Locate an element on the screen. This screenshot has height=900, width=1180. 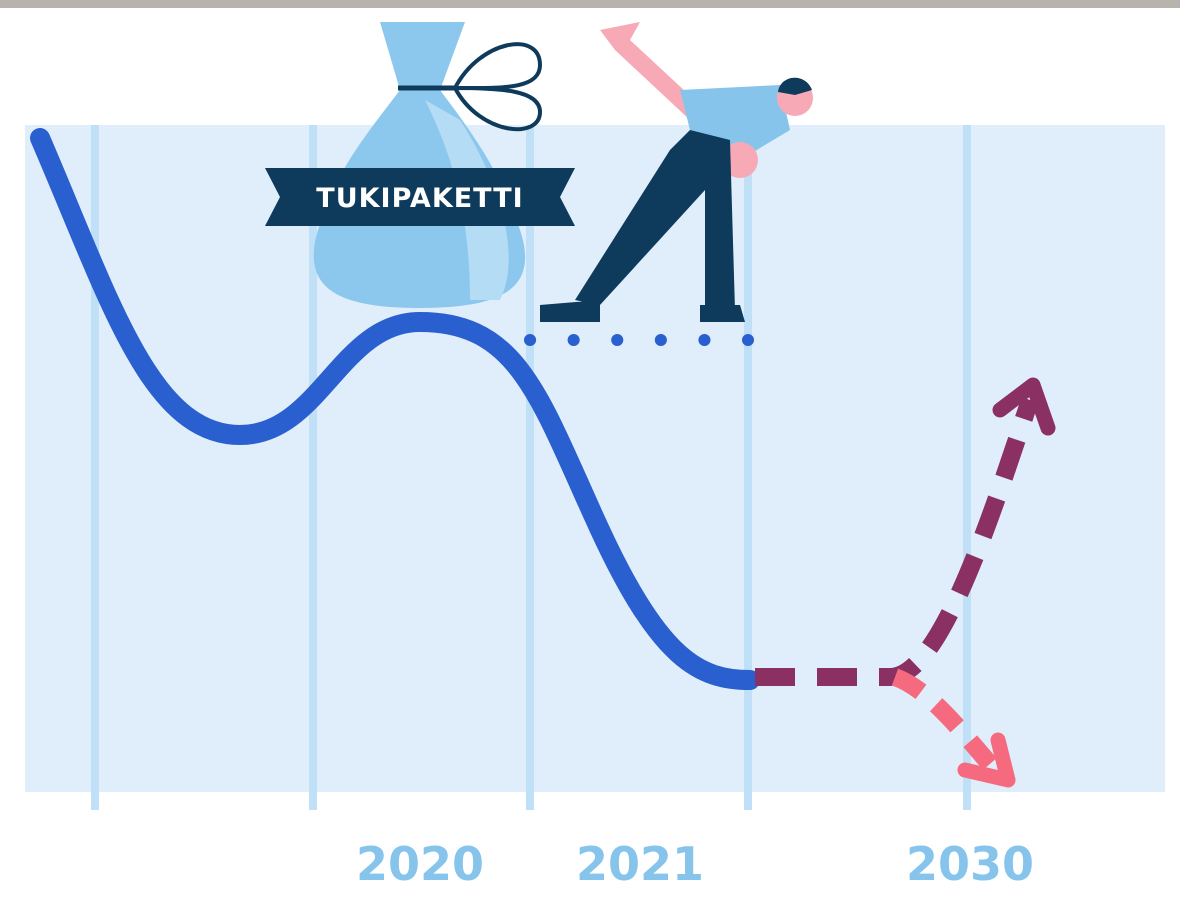
banner is located at coordinates (420, 197).